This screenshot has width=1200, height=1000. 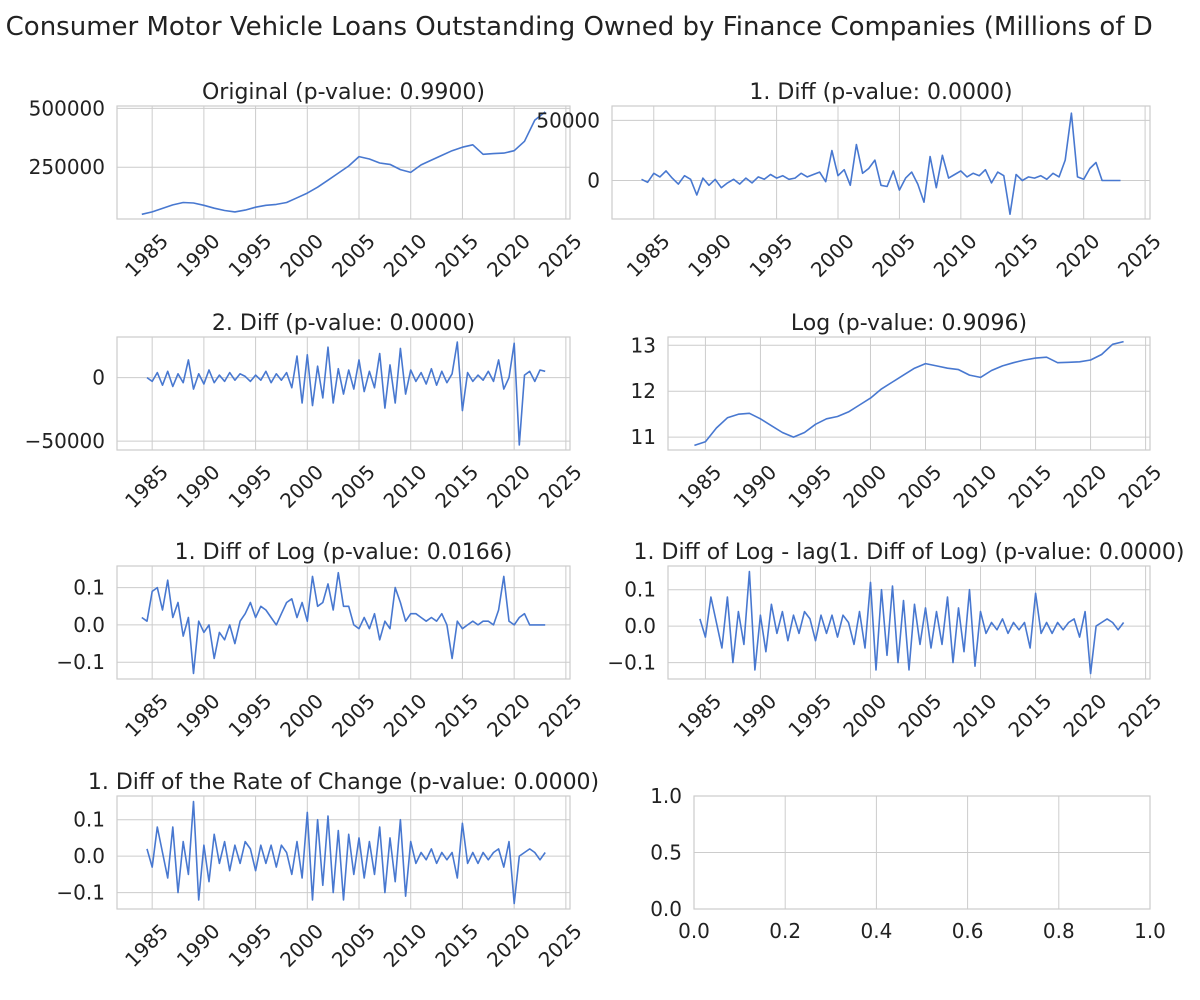 What do you see at coordinates (249, 715) in the screenshot?
I see `subplot-5-xtick-label: 1995` at bounding box center [249, 715].